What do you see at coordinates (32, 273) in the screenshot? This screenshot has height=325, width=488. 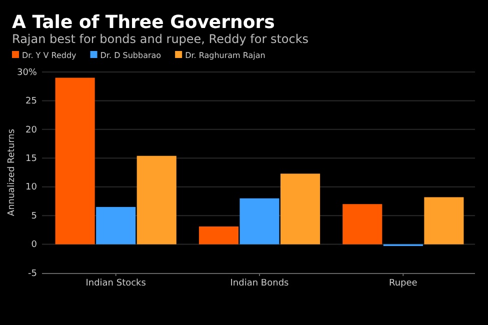 I see `y-tick-label: -5` at bounding box center [32, 273].